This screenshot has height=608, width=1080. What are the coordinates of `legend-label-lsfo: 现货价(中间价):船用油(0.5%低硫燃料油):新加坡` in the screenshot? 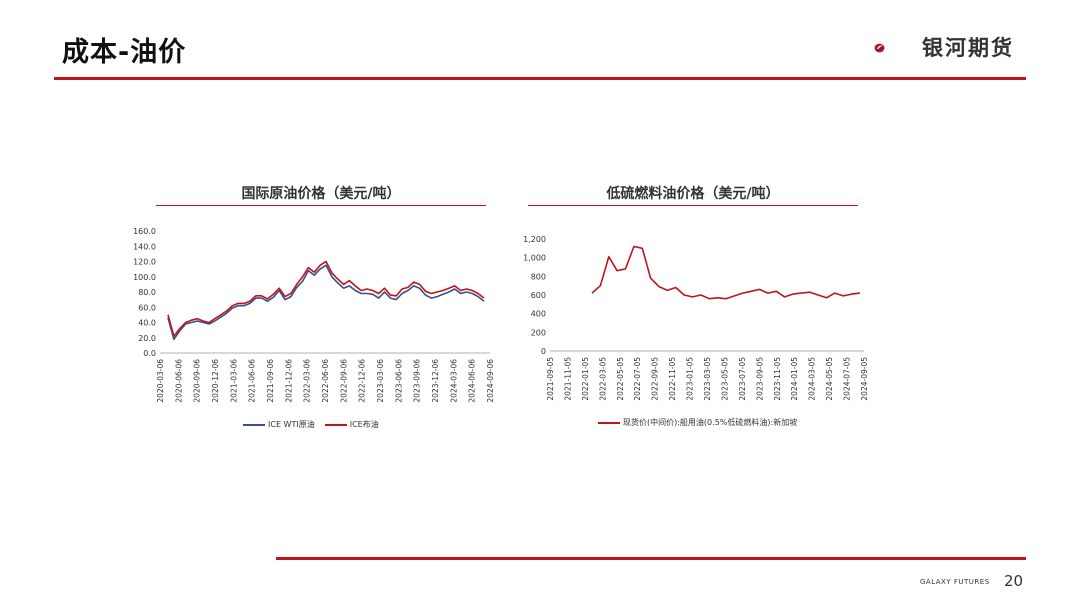 It's located at (710, 422).